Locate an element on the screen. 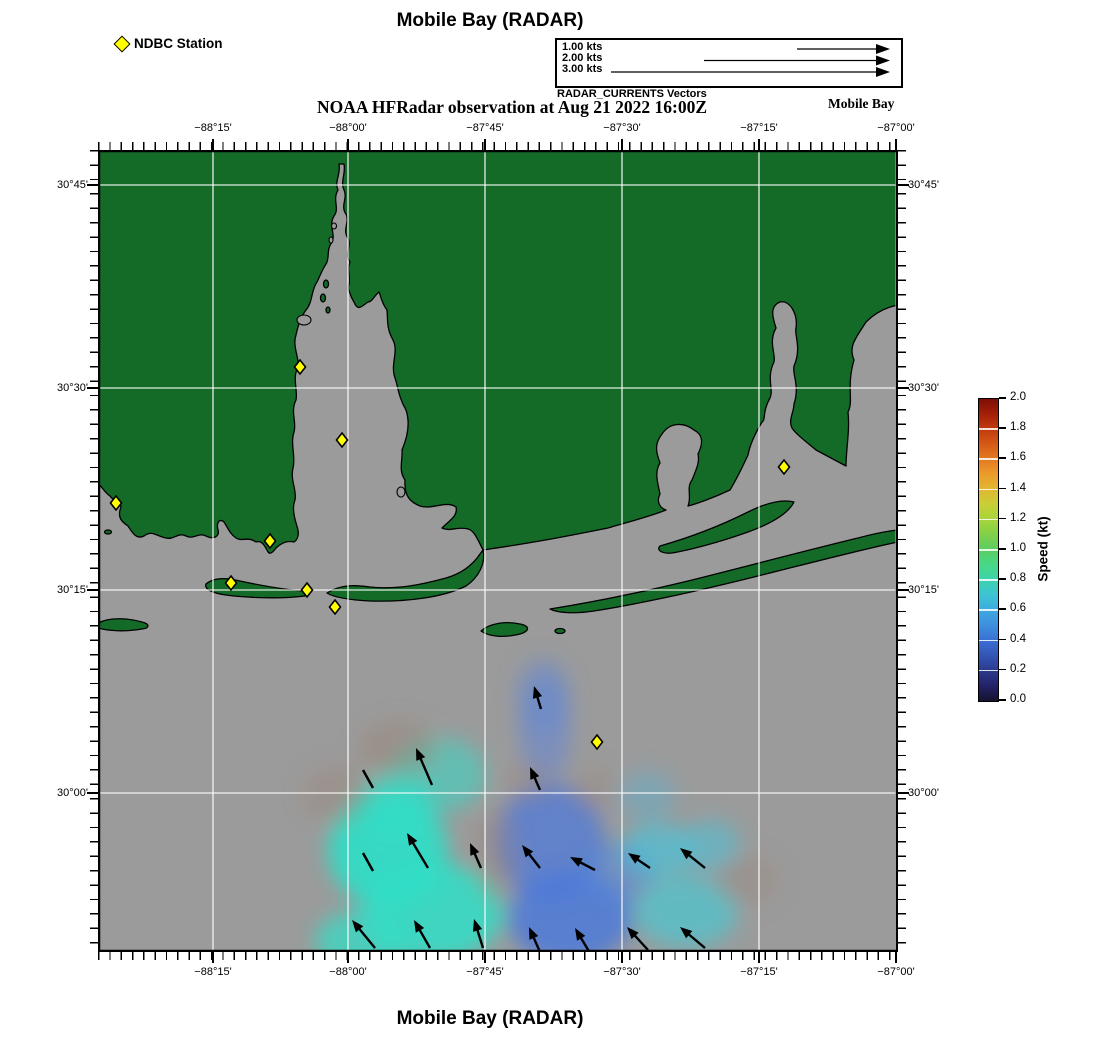  ono-island-strip is located at coordinates (726, 527).